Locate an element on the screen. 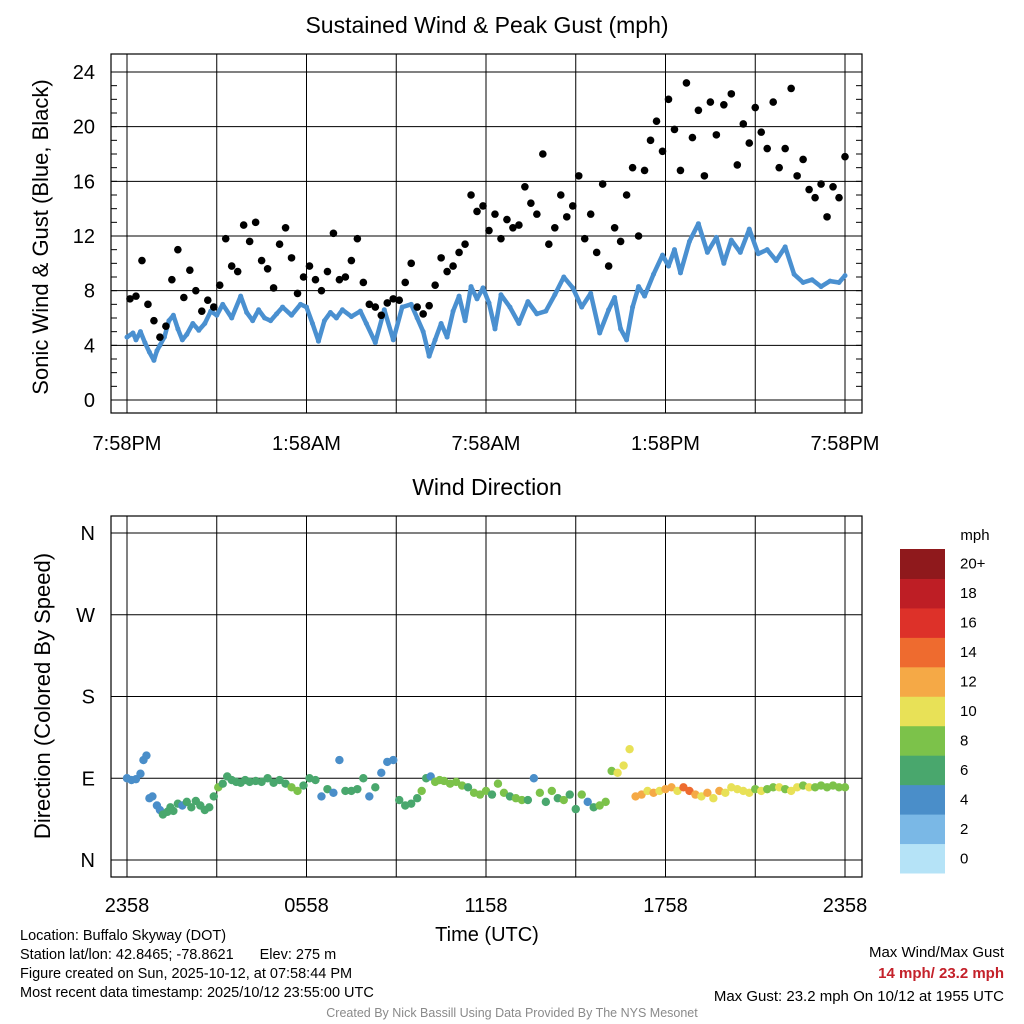 This screenshot has width=1024, height=1024. top-y-tick-label: 24 is located at coordinates (84, 73).